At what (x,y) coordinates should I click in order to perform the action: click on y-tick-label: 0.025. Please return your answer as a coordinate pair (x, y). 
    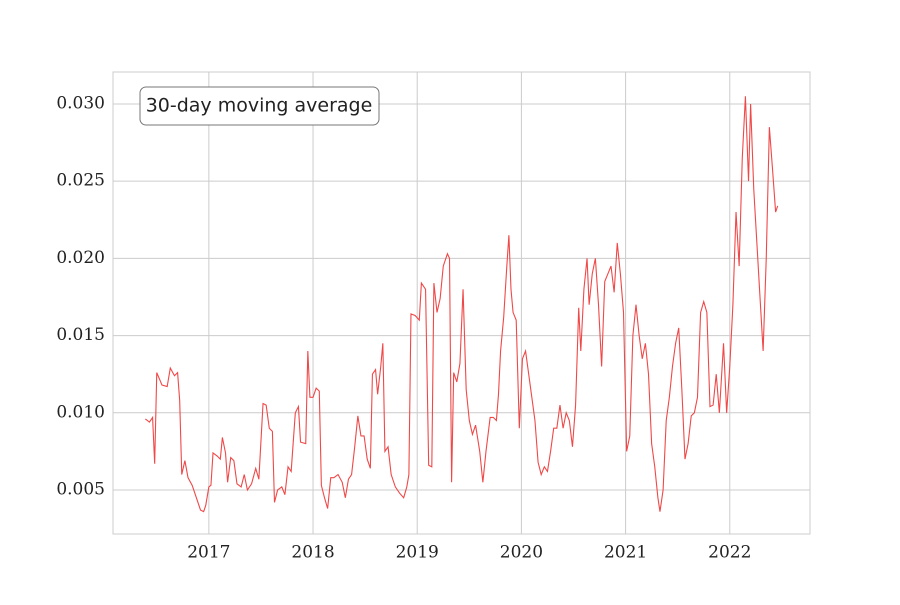
    Looking at the image, I should click on (80, 181).